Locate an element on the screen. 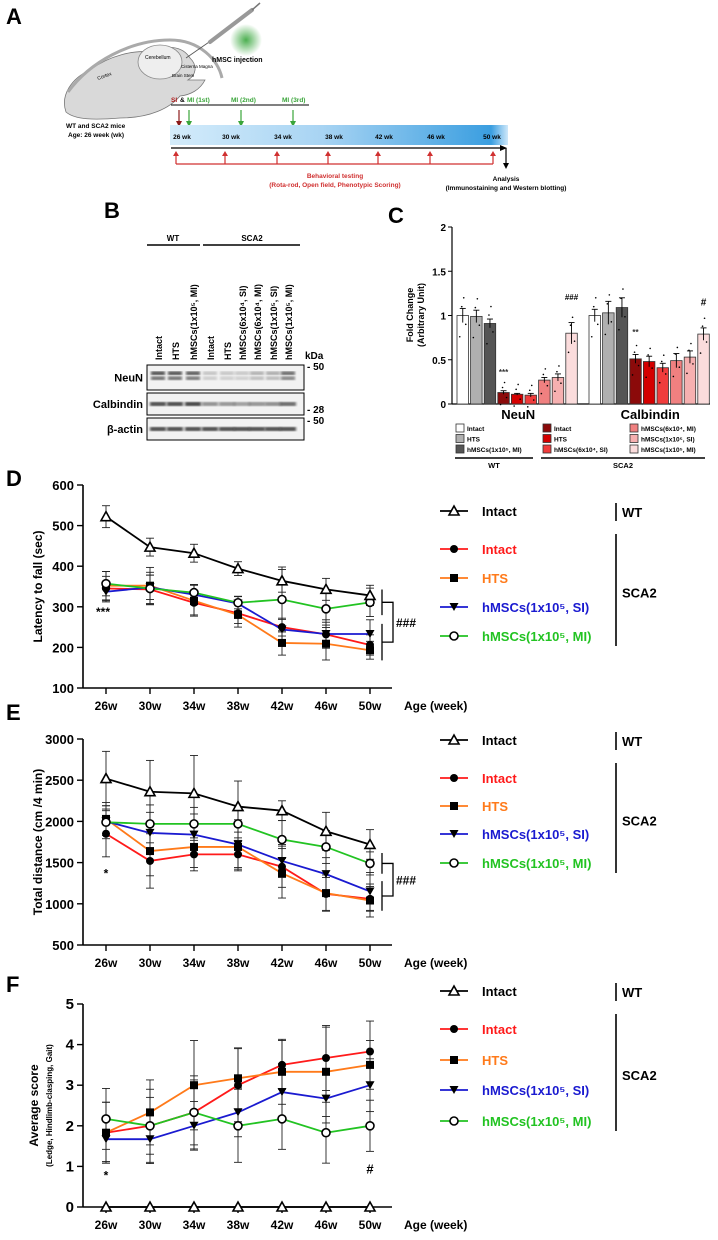 The height and width of the screenshot is (1240, 718). legend-group-label: SCA2 is located at coordinates (639, 593).